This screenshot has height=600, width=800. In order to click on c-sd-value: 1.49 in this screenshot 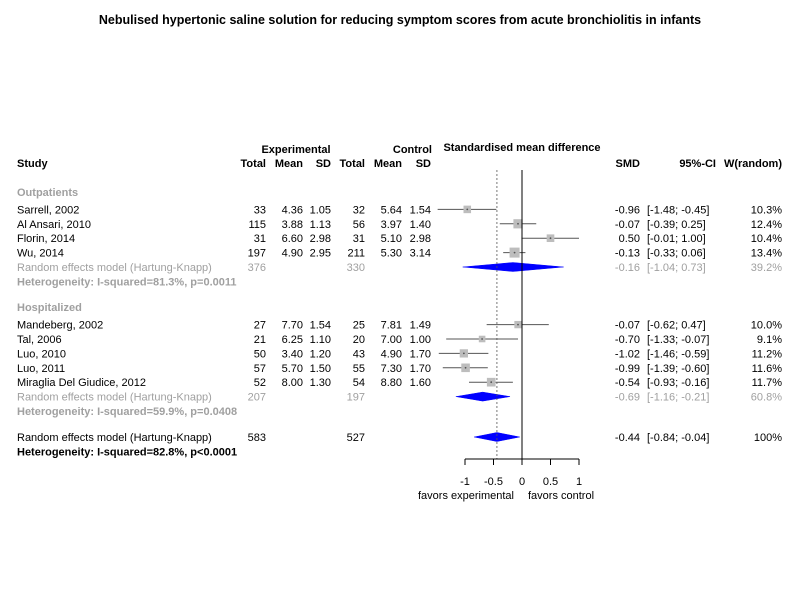, I will do `click(420, 326)`.